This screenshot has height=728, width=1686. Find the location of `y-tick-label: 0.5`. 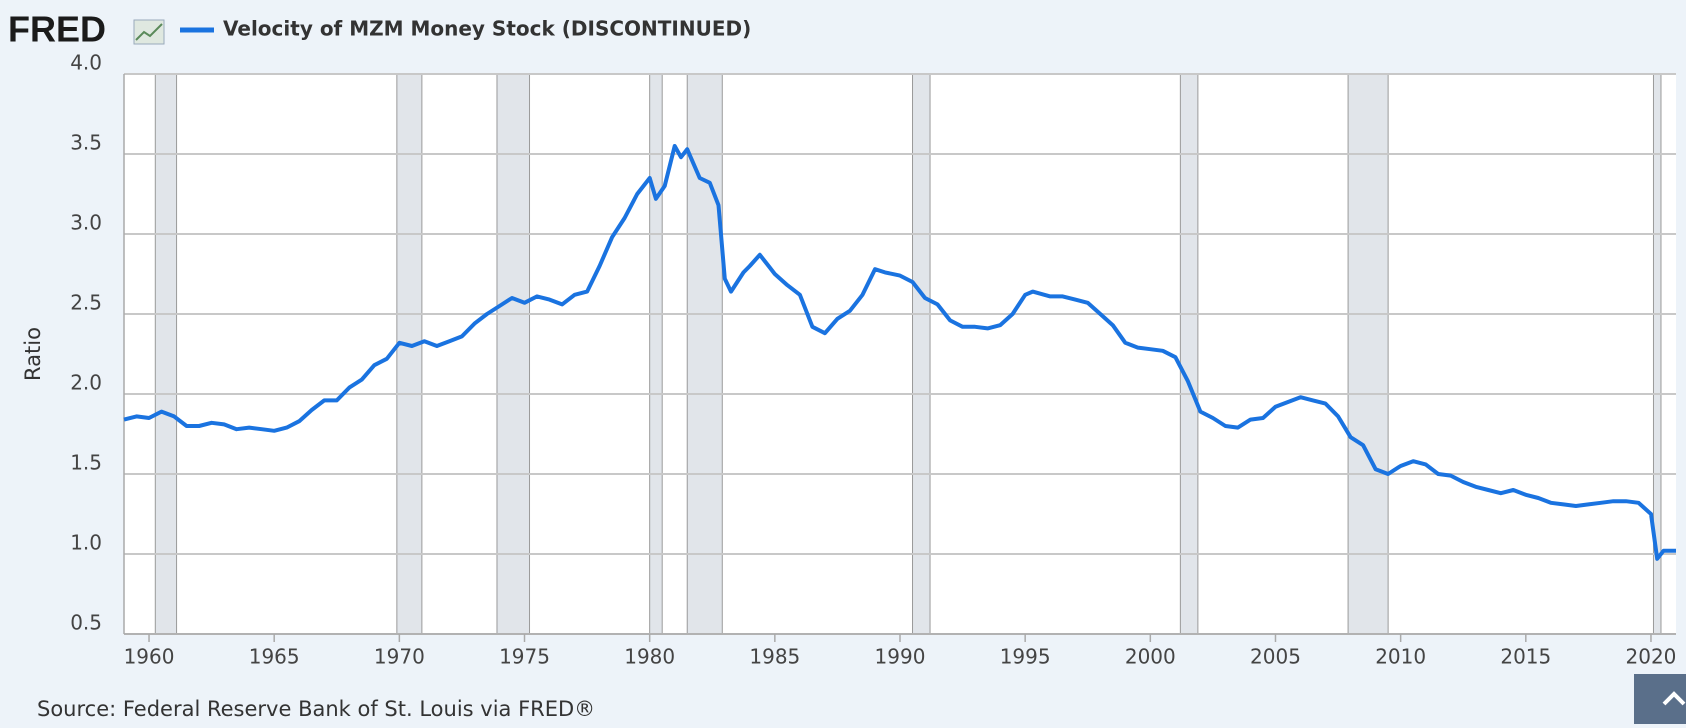

y-tick-label: 0.5 is located at coordinates (86, 623).